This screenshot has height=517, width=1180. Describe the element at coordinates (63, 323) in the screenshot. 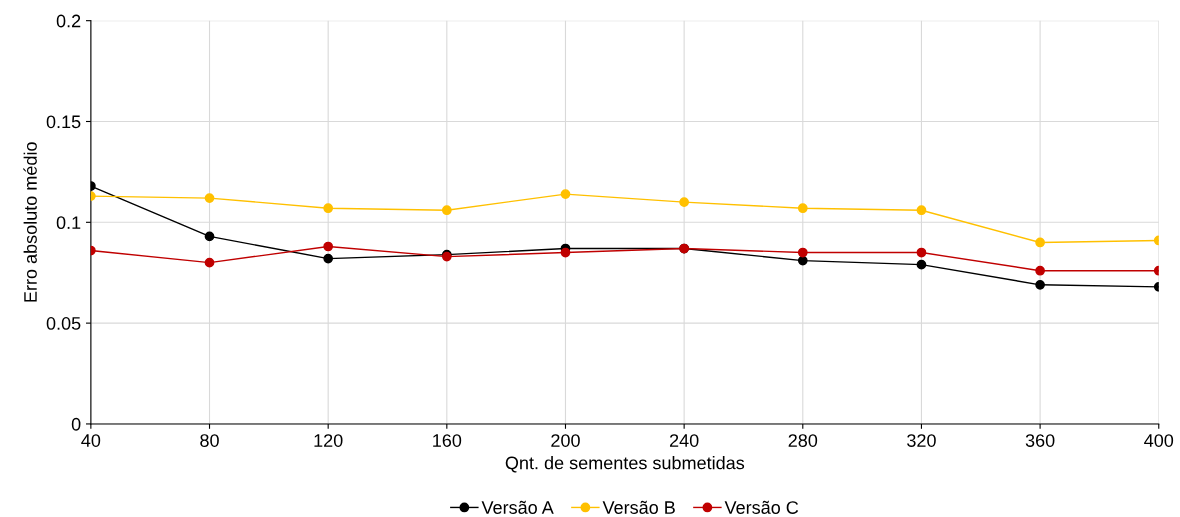

I see `y-tick-label: 0.05` at that location.